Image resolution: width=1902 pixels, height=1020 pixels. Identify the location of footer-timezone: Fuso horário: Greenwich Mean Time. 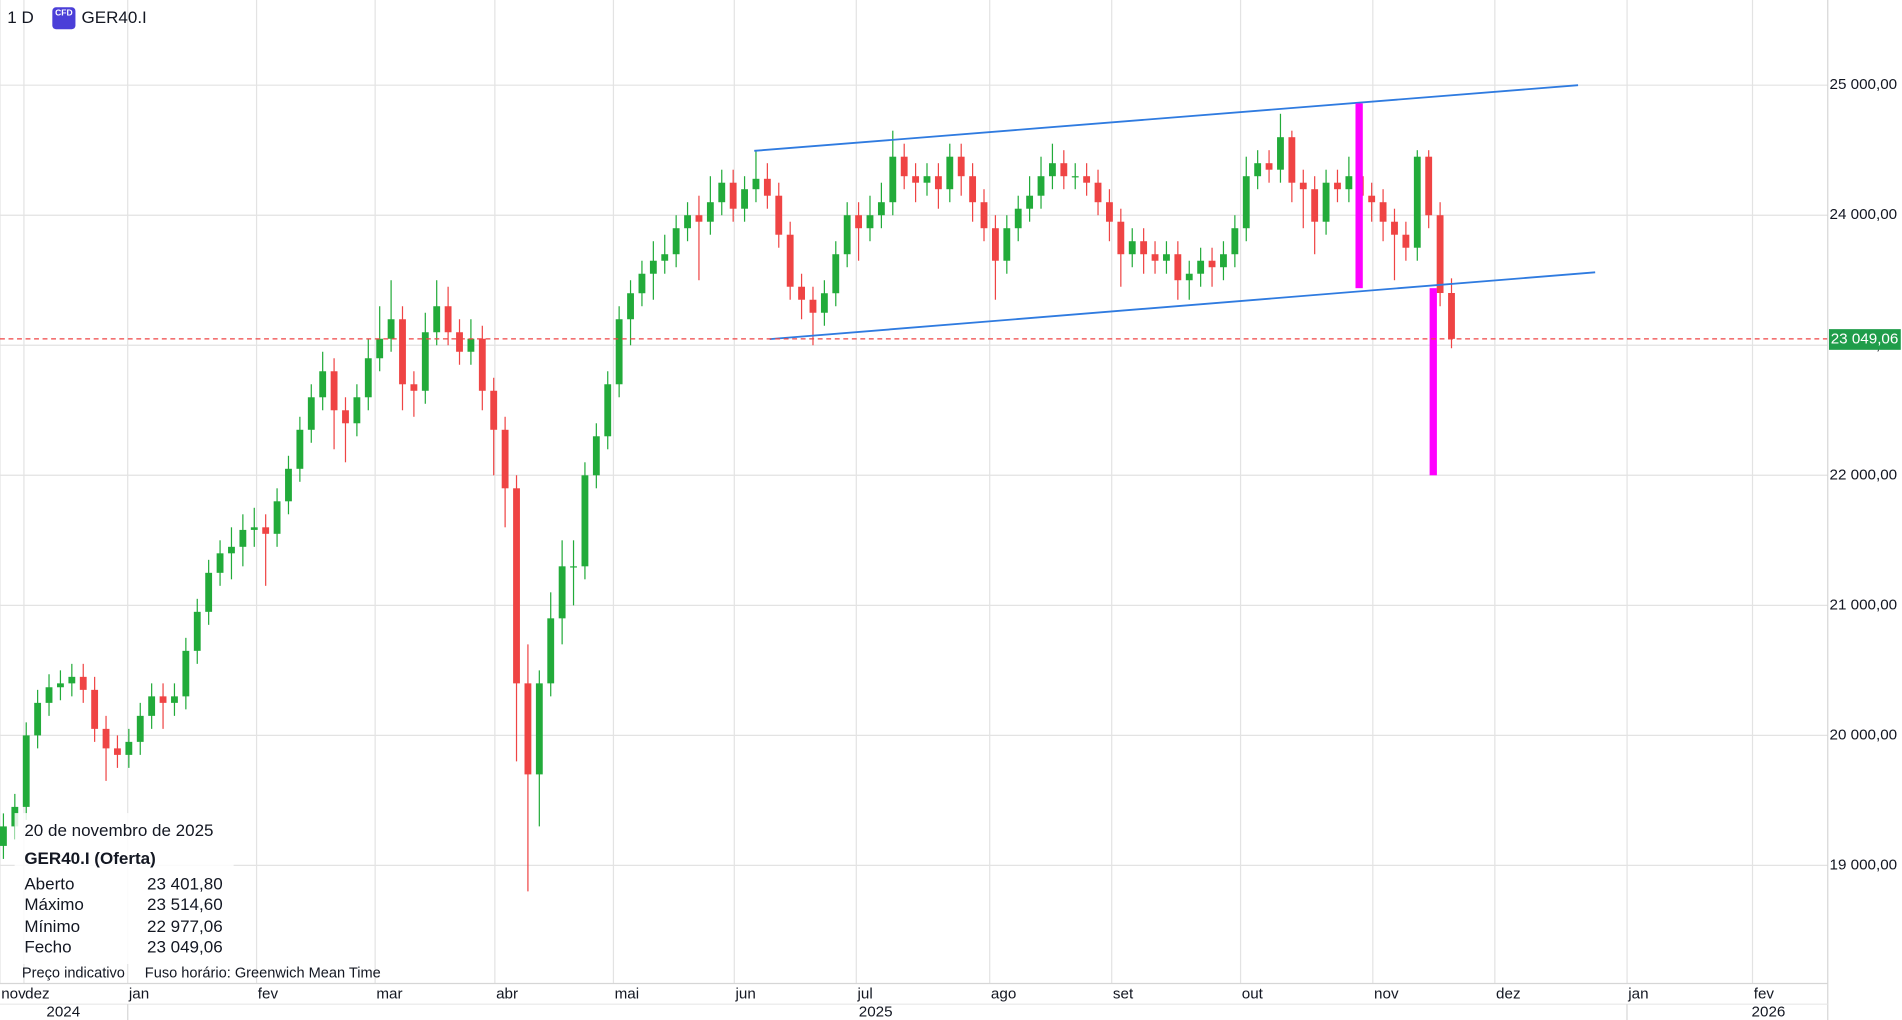
(263, 974).